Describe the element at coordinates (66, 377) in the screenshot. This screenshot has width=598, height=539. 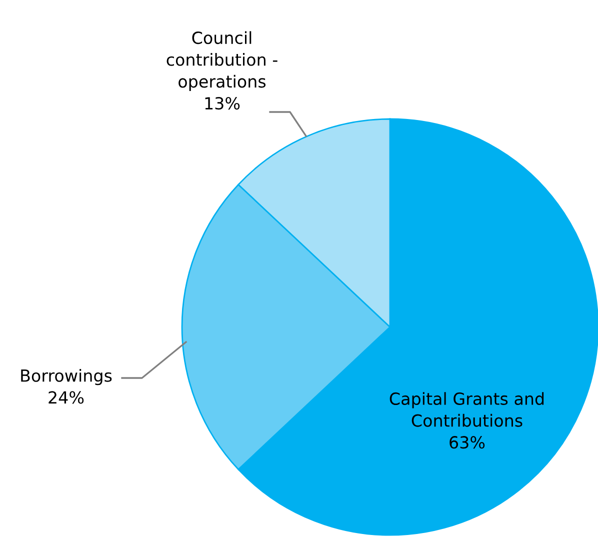
I see `slice-label: Borrowings` at that location.